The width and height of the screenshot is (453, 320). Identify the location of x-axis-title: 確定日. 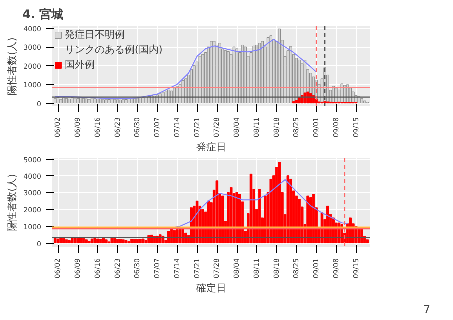
(211, 288).